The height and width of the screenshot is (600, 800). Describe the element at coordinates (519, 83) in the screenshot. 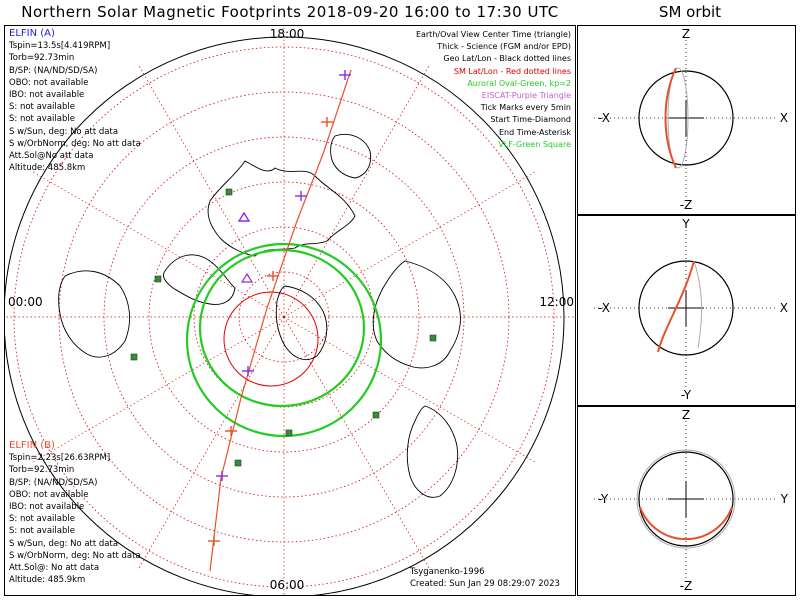

I see `legend-entry-4: Auroral Oval-Green, kp=2` at that location.